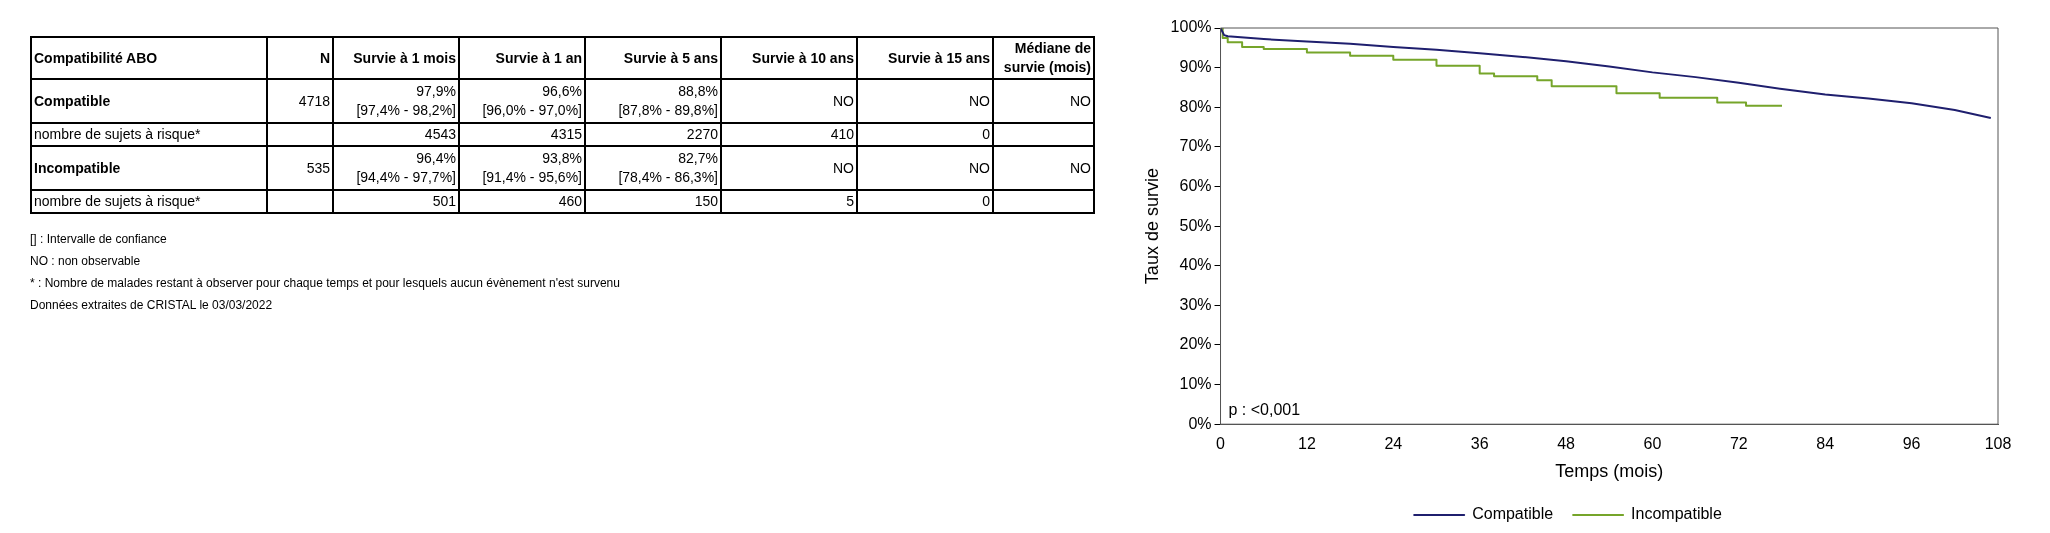  What do you see at coordinates (325, 283) in the screenshot?
I see `text: * : Nombre de malades restant à observer pour chaque temps et pour lesquels aucun évènement n'est survenu` at bounding box center [325, 283].